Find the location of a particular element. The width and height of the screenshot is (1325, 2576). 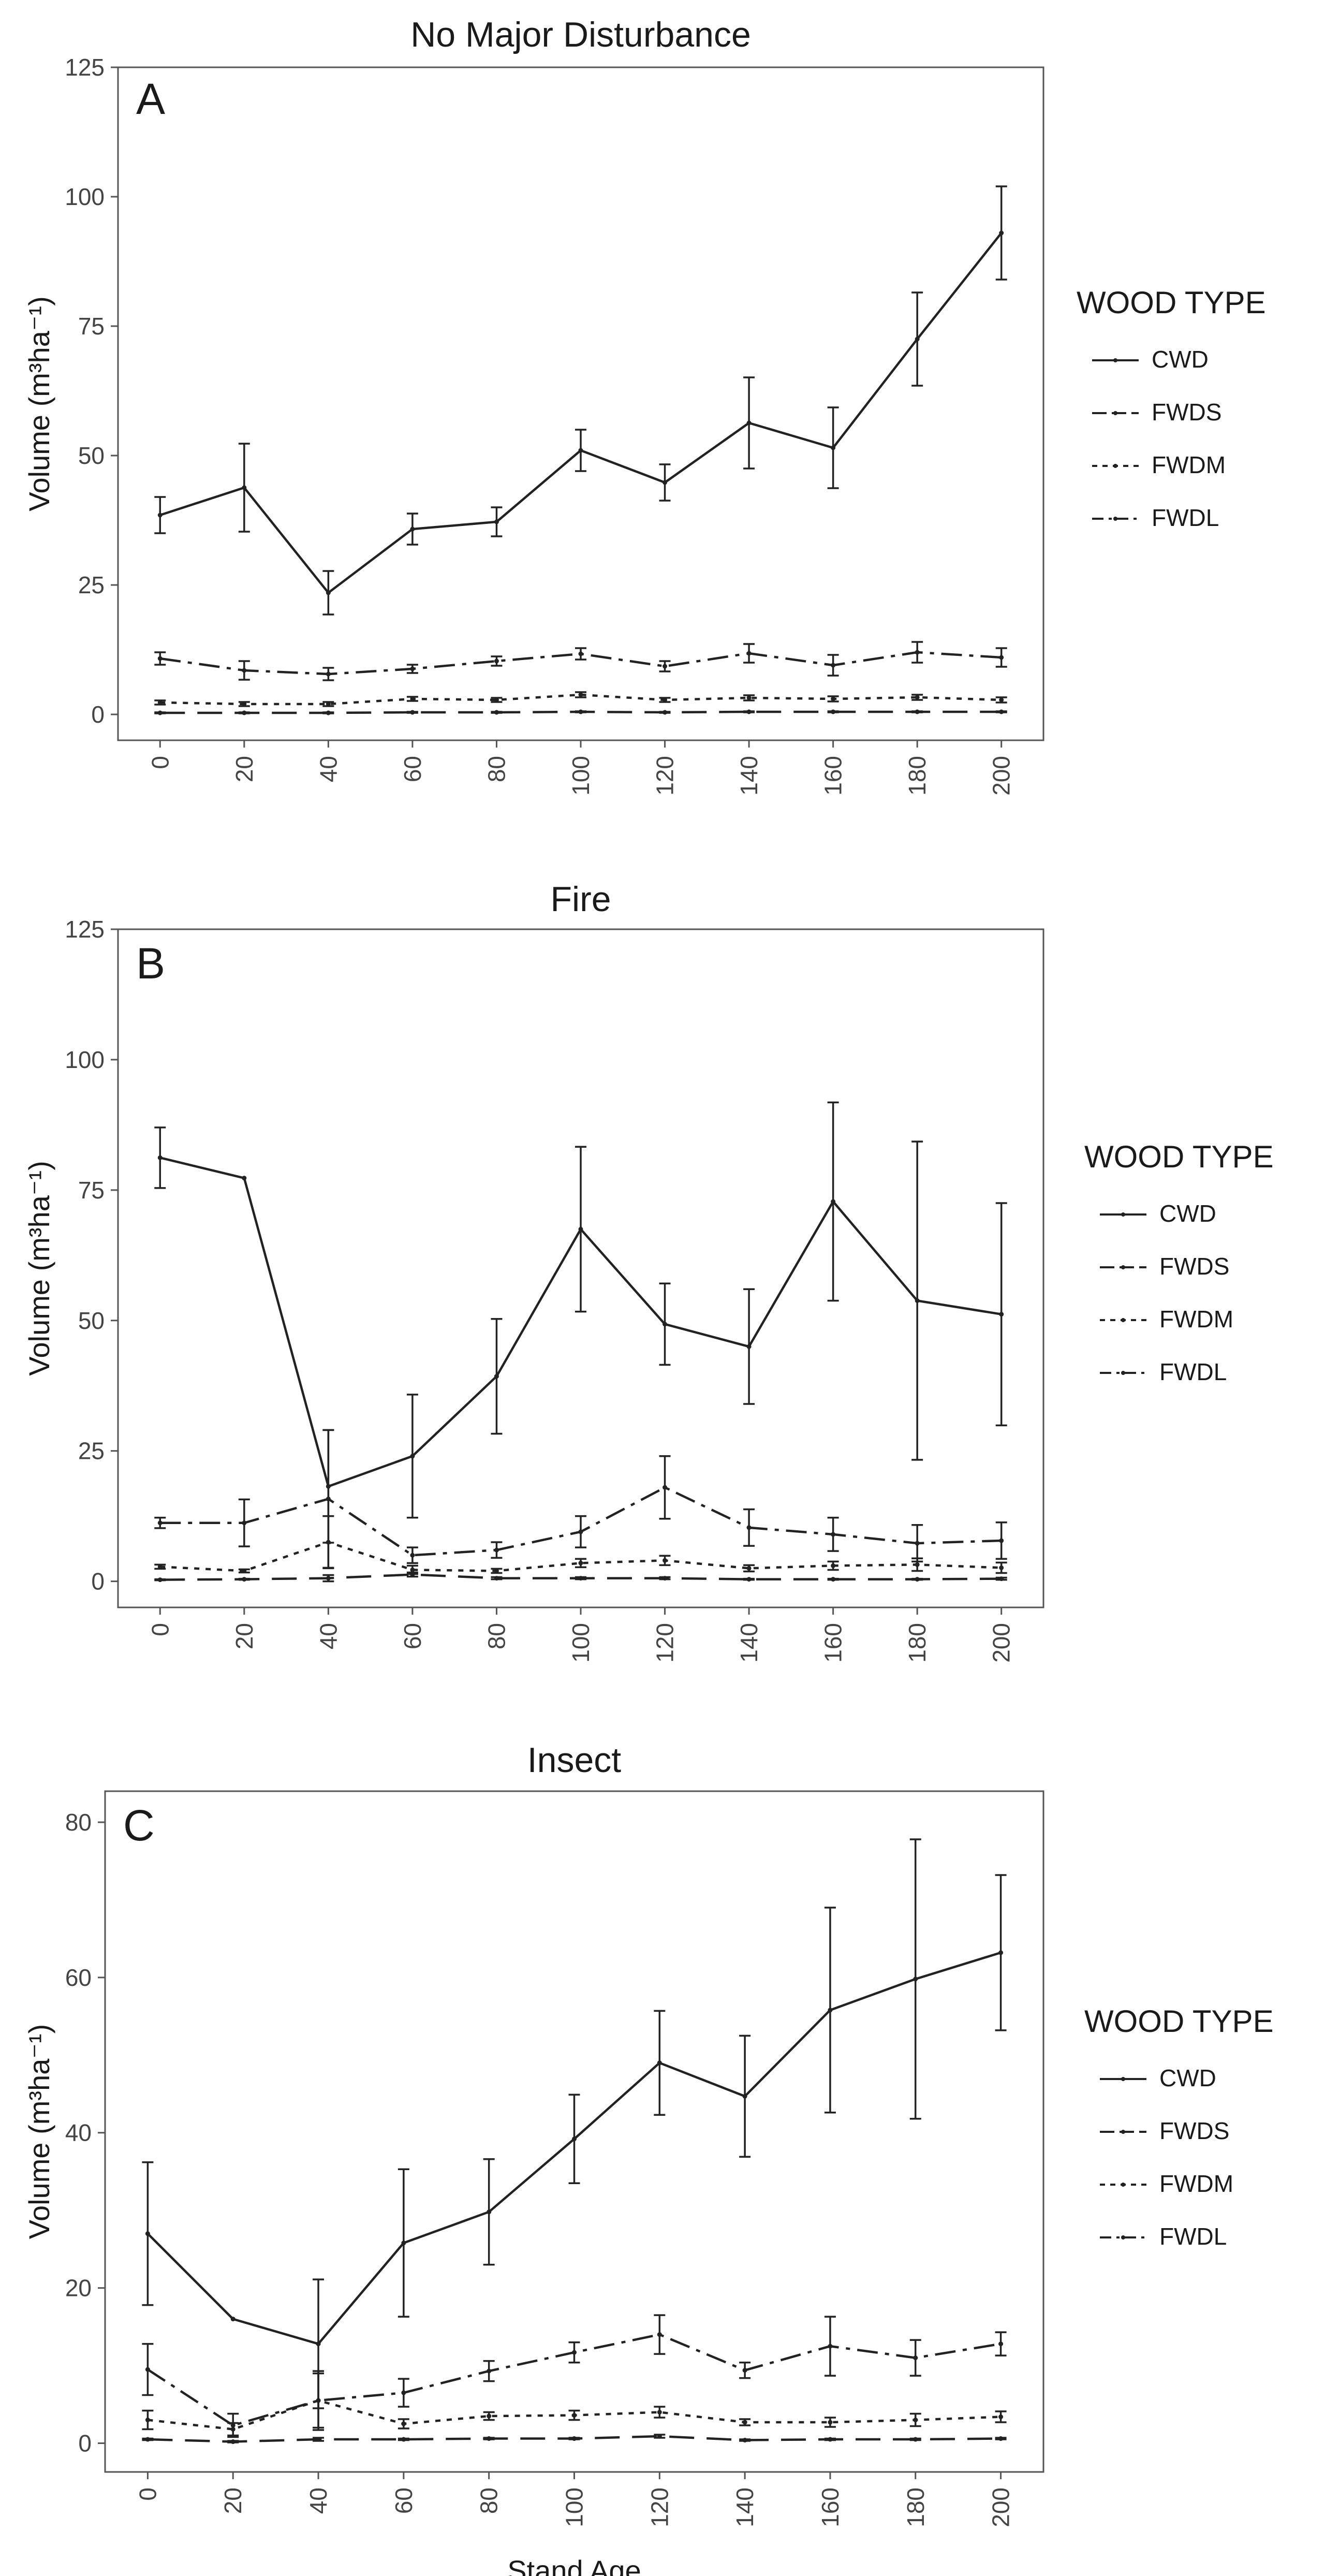

panel-c-y-axis-label: Volume (m³ha⁻¹) is located at coordinates (39, 2131).